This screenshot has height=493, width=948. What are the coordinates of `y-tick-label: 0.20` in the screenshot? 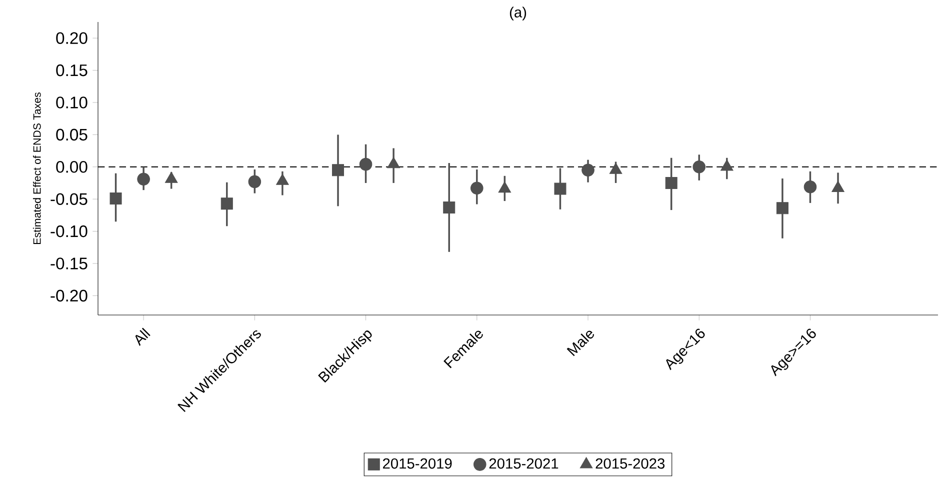 It's located at (72, 38).